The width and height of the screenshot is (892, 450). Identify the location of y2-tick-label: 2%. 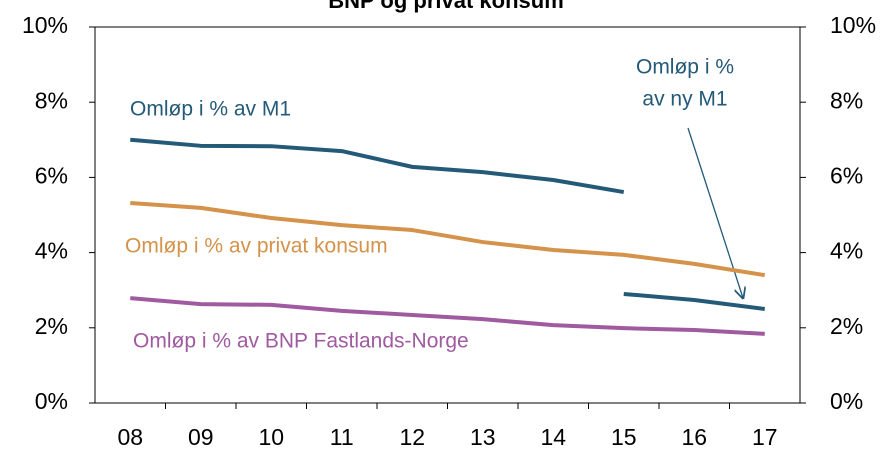
(846, 326).